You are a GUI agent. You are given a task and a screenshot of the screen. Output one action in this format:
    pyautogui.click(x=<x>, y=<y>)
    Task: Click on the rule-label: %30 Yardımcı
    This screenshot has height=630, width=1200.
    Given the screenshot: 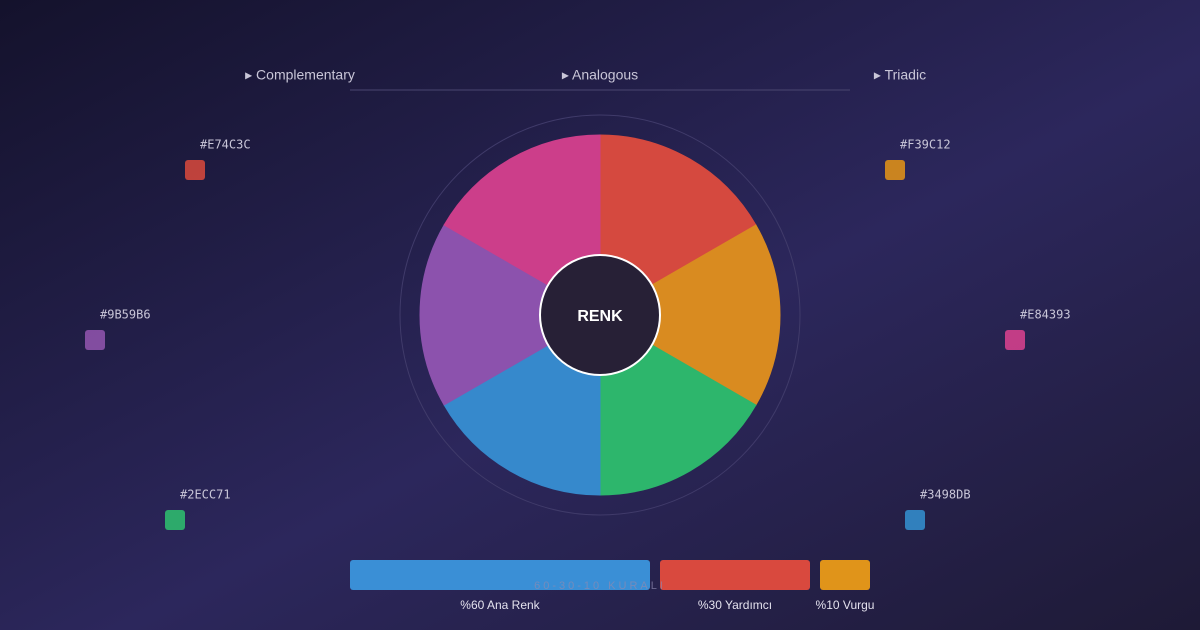 What is the action you would take?
    pyautogui.click(x=735, y=605)
    